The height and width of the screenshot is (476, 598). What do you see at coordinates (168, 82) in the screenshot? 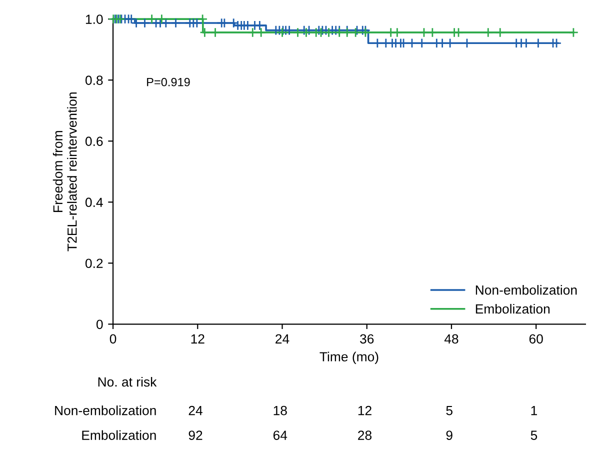
I see `annotation: P=0.919` at bounding box center [168, 82].